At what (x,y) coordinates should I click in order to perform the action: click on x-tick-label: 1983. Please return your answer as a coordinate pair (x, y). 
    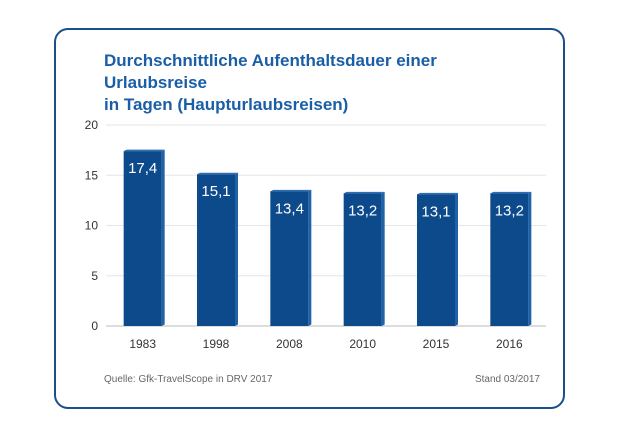
    Looking at the image, I should click on (142, 344).